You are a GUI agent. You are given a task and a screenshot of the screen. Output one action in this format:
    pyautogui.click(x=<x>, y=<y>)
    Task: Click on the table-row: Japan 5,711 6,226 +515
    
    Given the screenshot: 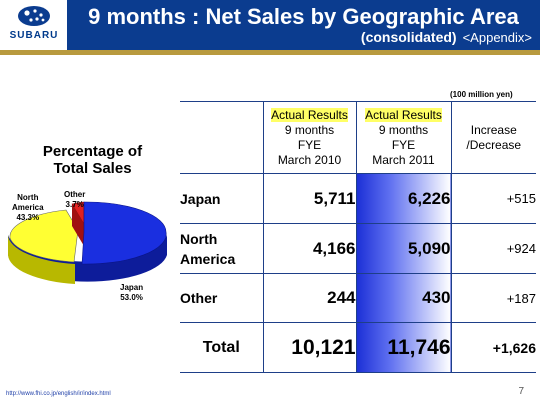 What is the action you would take?
    pyautogui.click(x=358, y=198)
    